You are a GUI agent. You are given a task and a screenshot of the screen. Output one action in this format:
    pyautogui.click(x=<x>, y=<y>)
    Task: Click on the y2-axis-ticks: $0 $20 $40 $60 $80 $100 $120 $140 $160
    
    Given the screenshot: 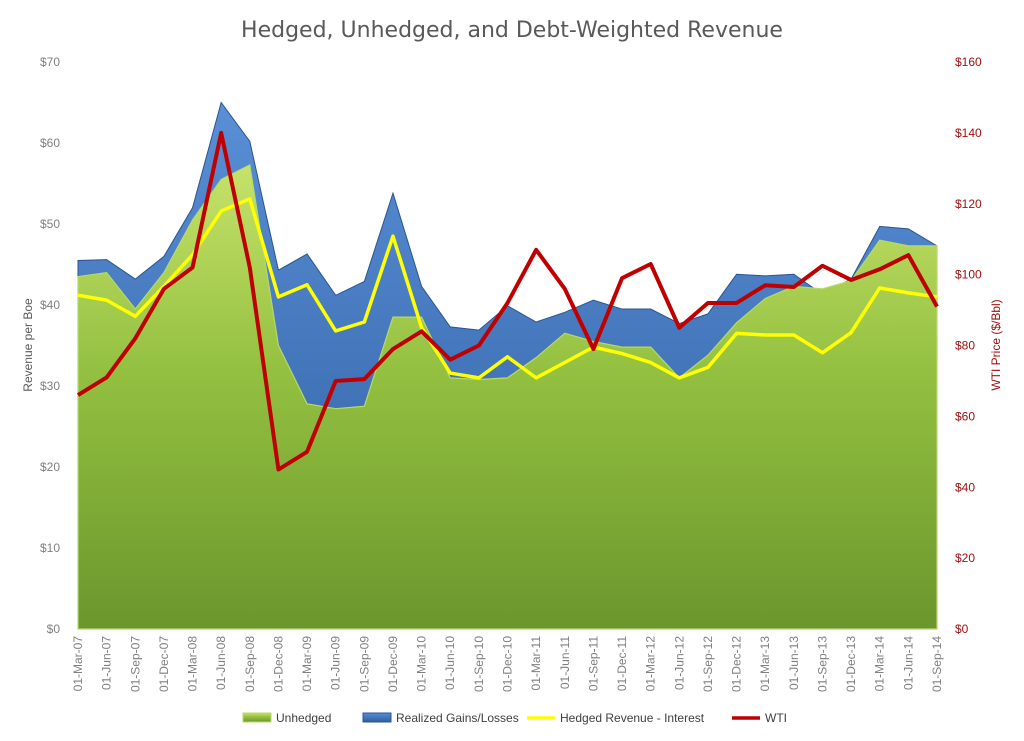 What is the action you would take?
    pyautogui.click(x=968, y=345)
    